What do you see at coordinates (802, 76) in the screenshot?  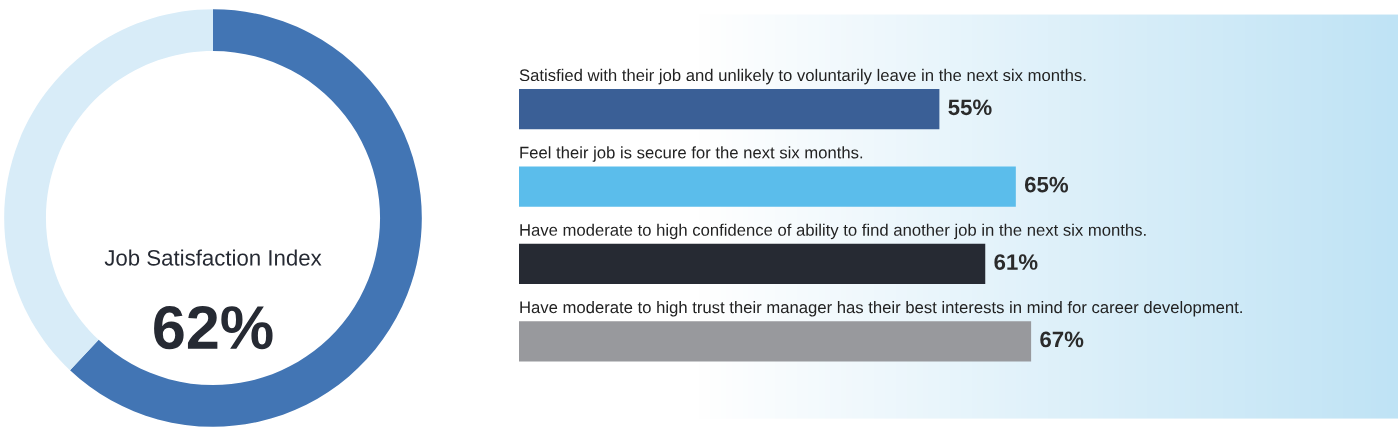 I see `category-label: Satisfied with their job and unlikely to voluntarily leave in the next six months.` at bounding box center [802, 76].